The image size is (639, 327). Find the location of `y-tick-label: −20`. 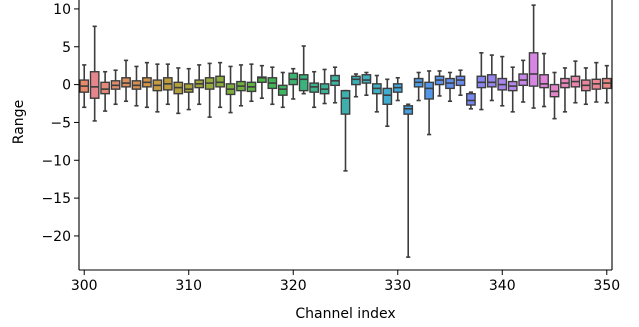

y-tick-label: −20 is located at coordinates (56, 237).